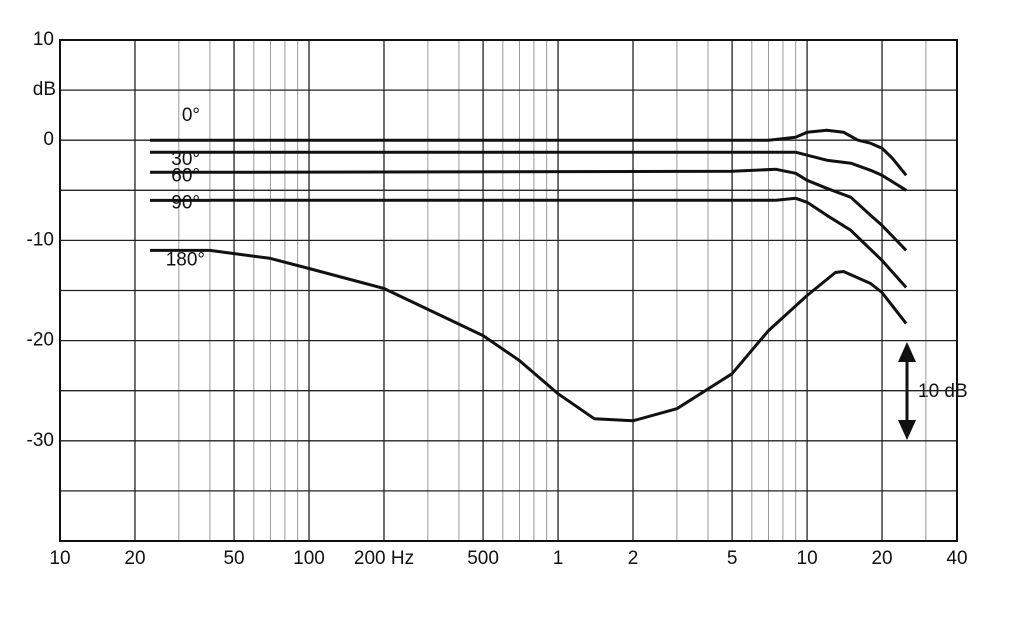  What do you see at coordinates (40, 440) in the screenshot?
I see `y-tick-label: -30` at bounding box center [40, 440].